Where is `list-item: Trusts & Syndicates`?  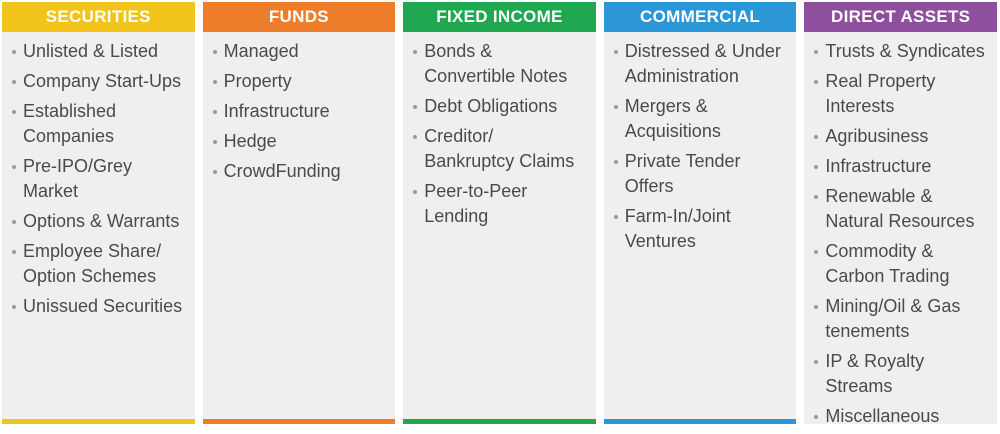 list-item: Trusts & Syndicates is located at coordinates (901, 51).